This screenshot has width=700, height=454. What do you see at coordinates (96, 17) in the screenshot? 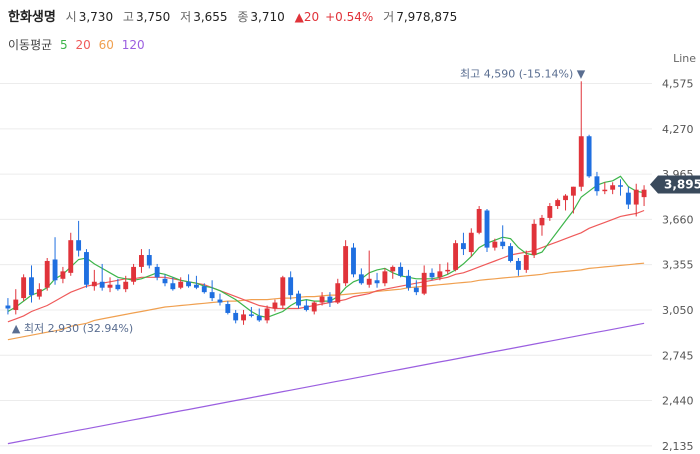
I see `open-value: 3,730` at bounding box center [96, 17].